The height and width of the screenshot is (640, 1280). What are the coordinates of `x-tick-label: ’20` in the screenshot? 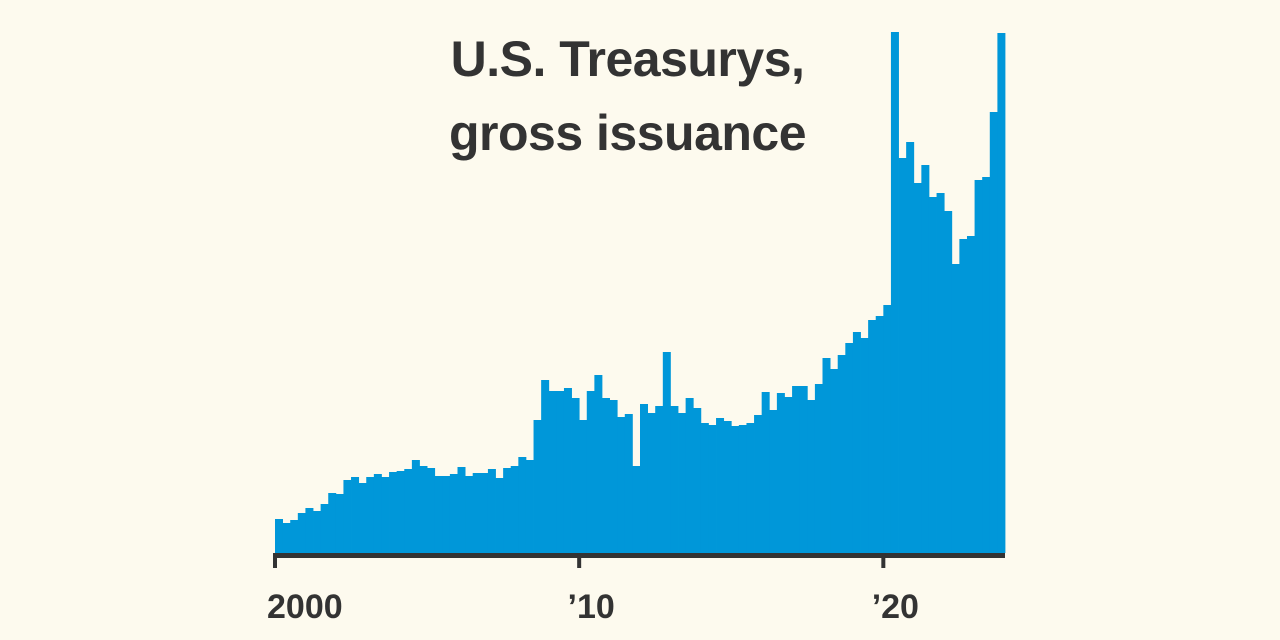 It's located at (895, 607).